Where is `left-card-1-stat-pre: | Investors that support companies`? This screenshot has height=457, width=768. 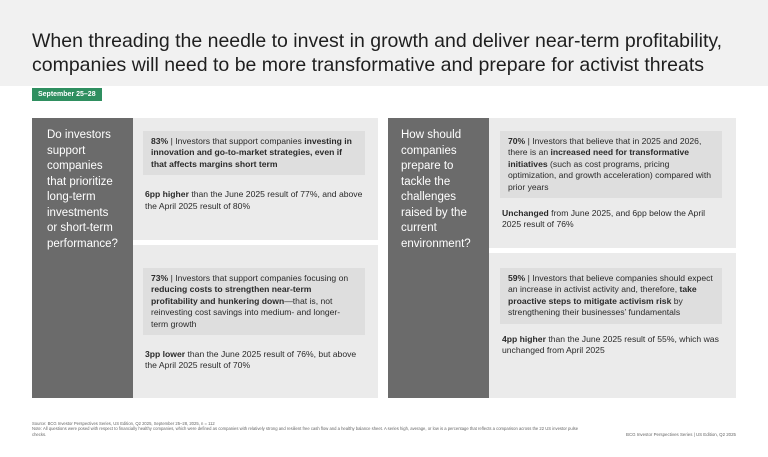 left-card-1-stat-pre: | Investors that support companies is located at coordinates (236, 141).